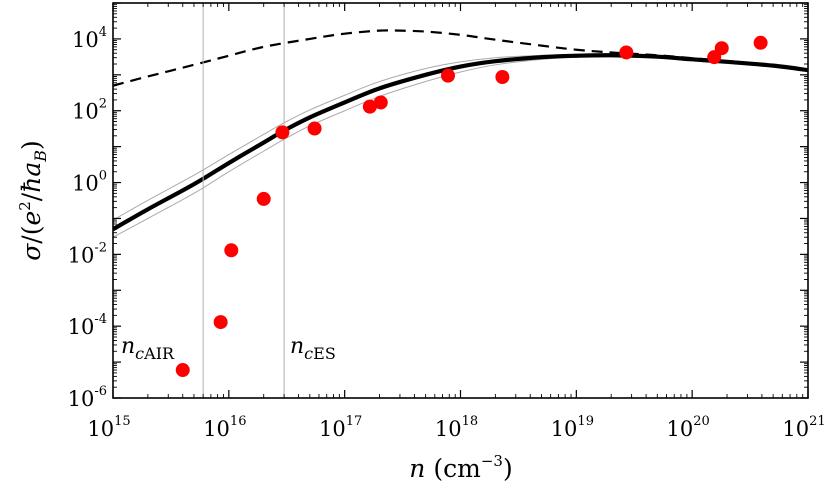  Describe the element at coordinates (460, 467) in the screenshot. I see `x-axis-label: n (cm−3)` at that location.